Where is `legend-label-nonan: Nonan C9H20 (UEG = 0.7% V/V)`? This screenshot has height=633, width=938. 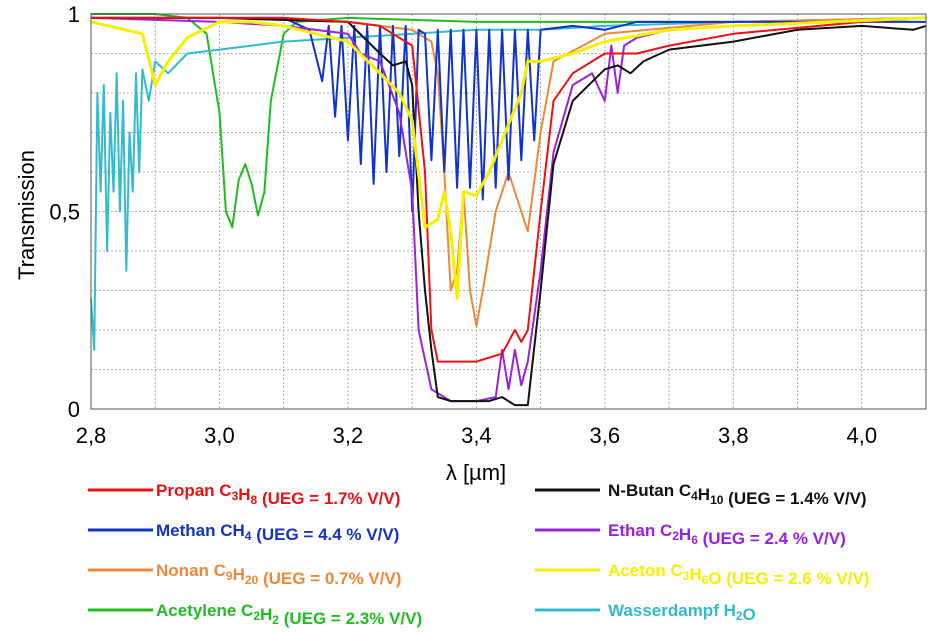 legend-label-nonan: Nonan C9H20 (UEG = 0.7% V/V) is located at coordinates (278, 574).